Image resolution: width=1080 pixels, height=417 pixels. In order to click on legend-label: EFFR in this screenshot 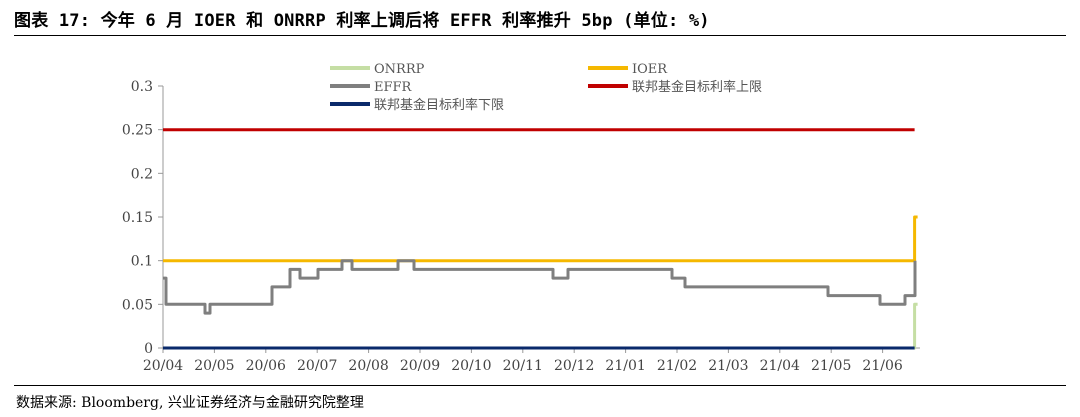, I will do `click(393, 87)`.